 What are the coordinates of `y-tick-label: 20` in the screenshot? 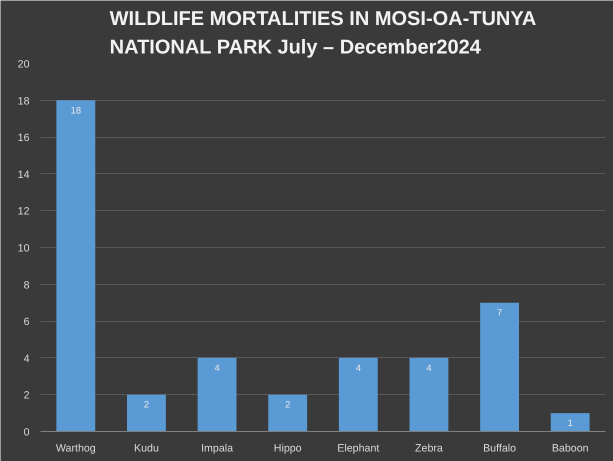 It's located at (24, 64).